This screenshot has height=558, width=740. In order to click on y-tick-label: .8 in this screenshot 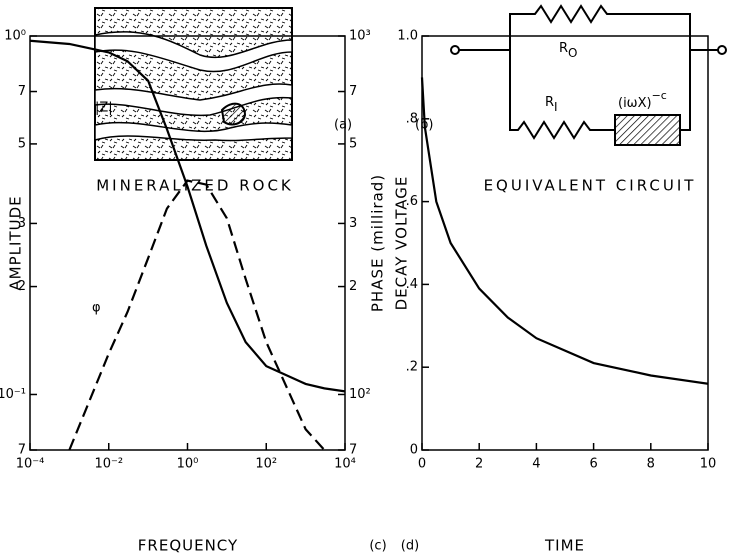, I will do `click(412, 118)`.